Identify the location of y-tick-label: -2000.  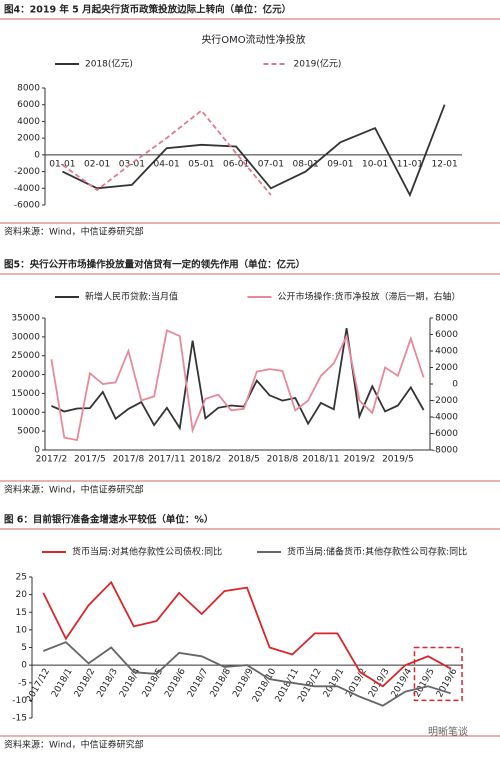
(27, 172).